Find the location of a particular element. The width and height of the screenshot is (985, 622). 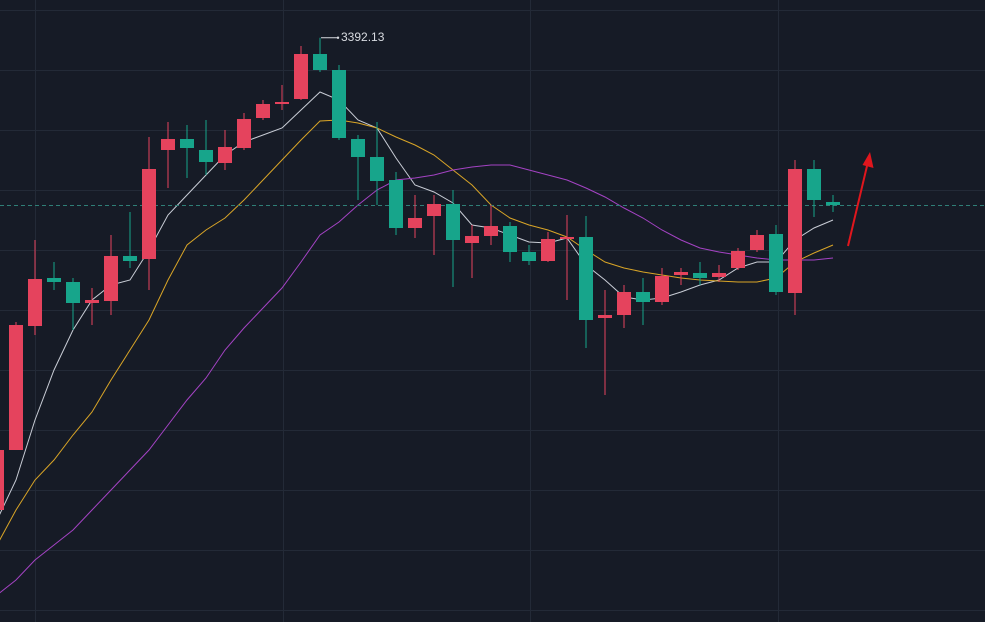

arrow-annotation is located at coordinates (860, 199).